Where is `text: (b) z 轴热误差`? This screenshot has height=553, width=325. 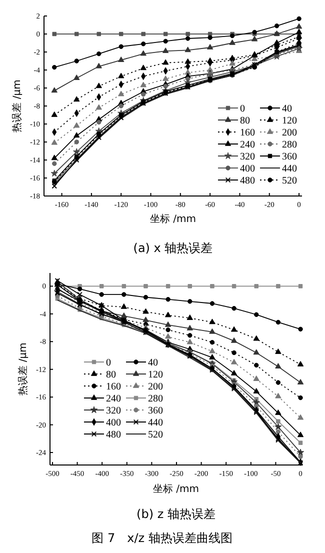
text: (b) z 轴热误差 is located at coordinates (176, 514).